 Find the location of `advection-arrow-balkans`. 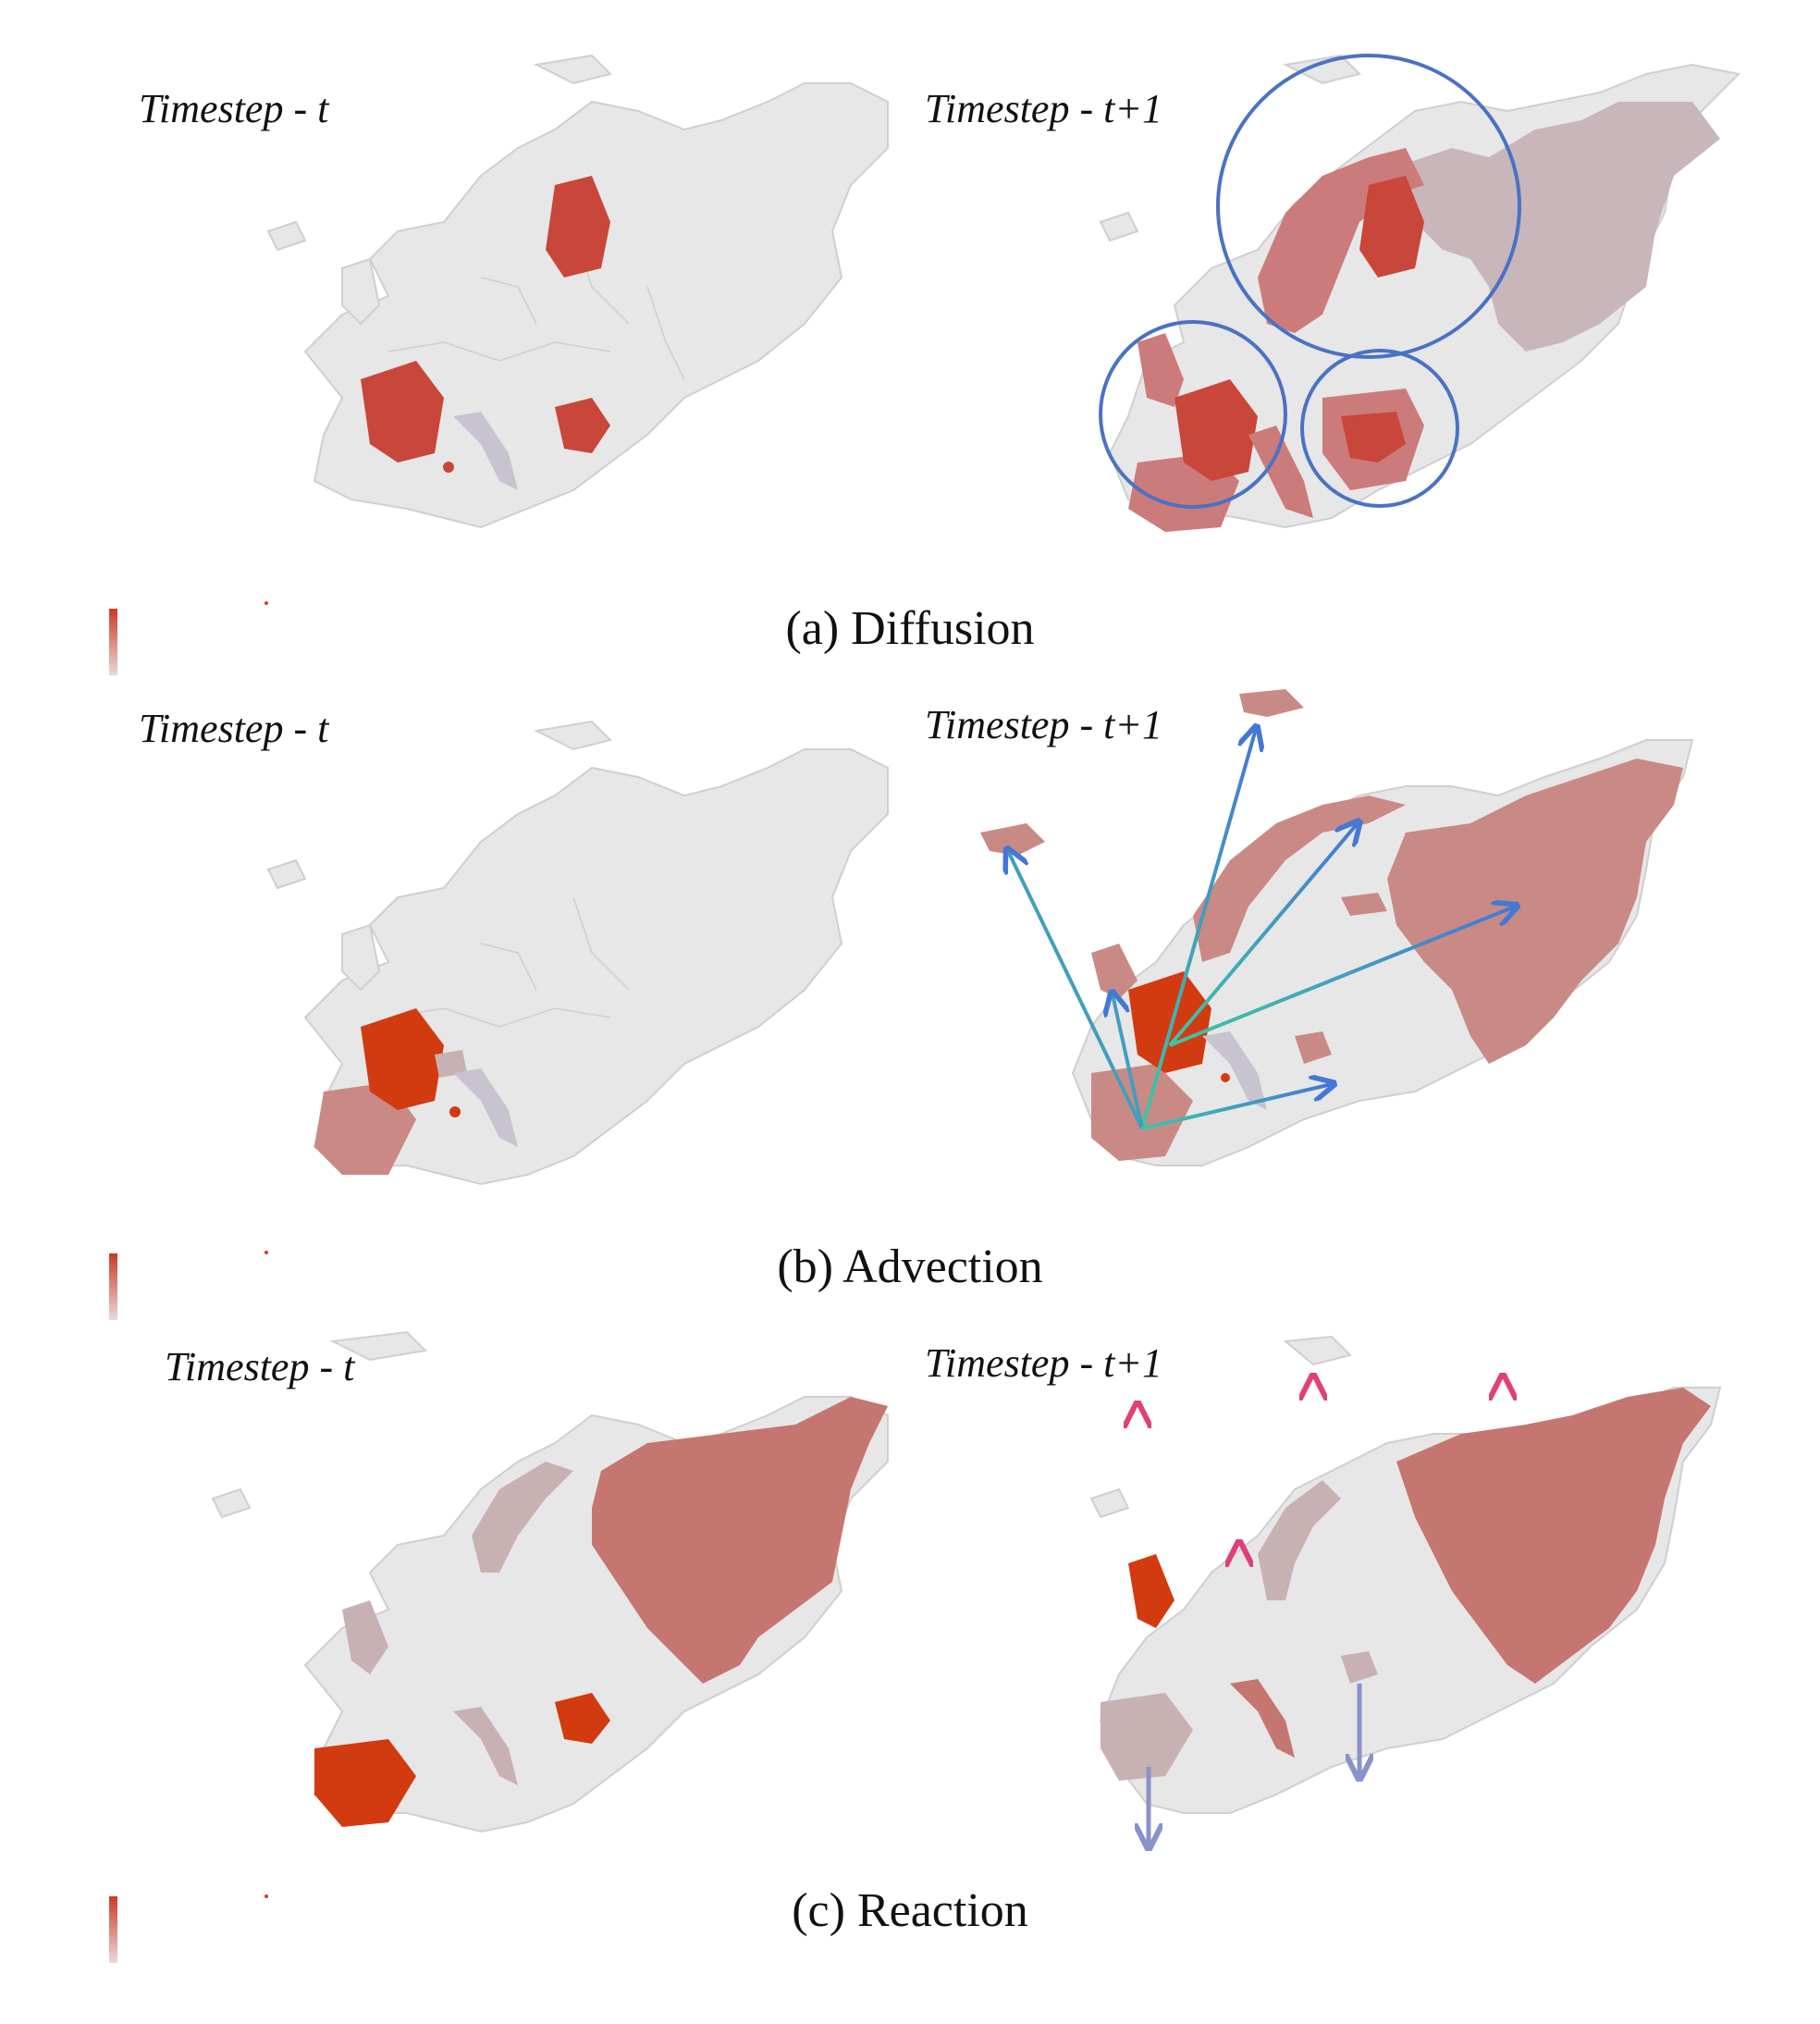

advection-arrow-balkans is located at coordinates (1236, 1107).